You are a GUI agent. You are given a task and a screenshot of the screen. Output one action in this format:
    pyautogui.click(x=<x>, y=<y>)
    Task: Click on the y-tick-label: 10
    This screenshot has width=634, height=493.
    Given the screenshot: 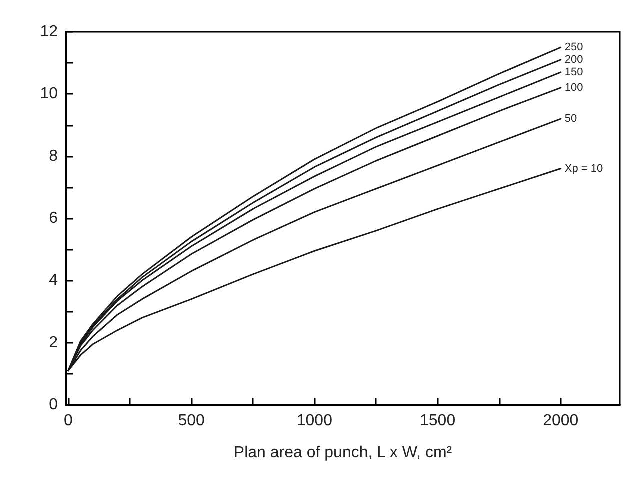 What is the action you would take?
    pyautogui.click(x=49, y=94)
    